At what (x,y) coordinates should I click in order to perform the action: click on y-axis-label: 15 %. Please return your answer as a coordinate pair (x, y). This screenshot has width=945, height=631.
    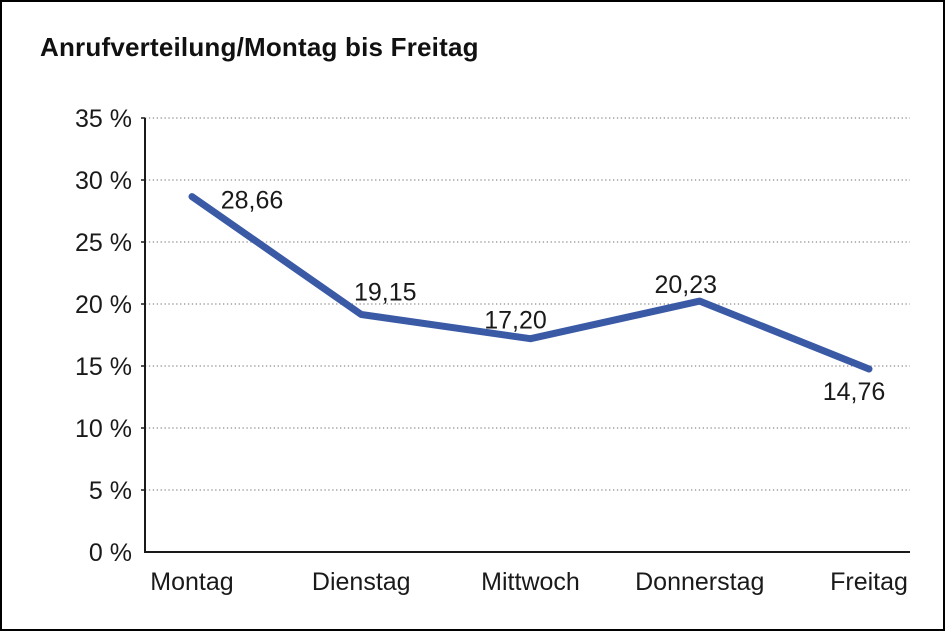
    Looking at the image, I should click on (103, 367).